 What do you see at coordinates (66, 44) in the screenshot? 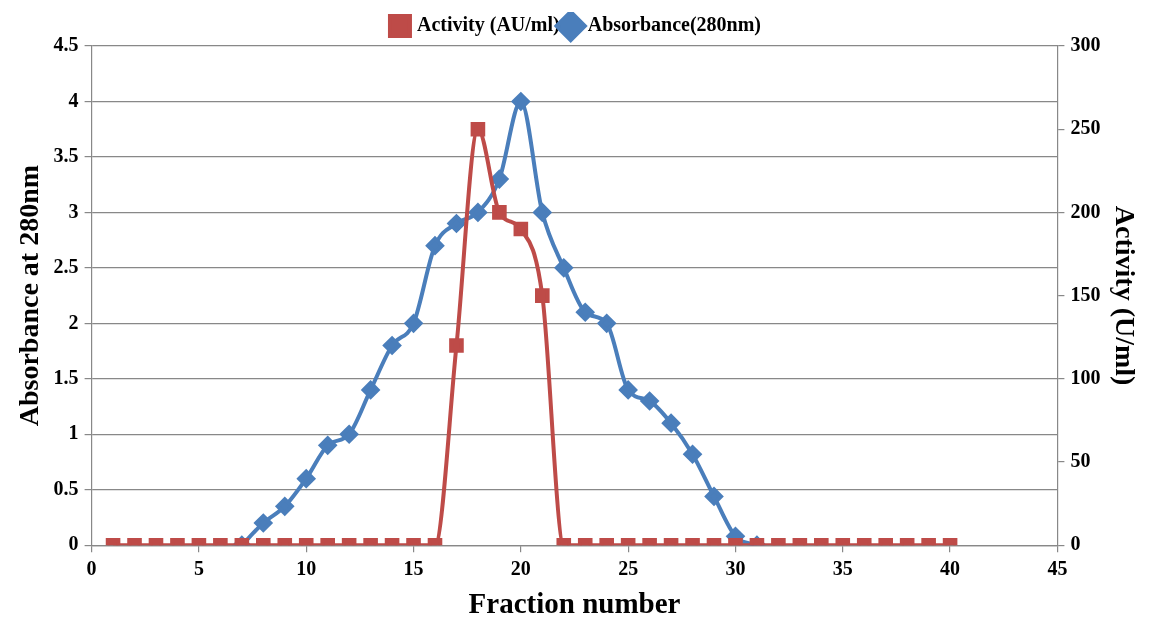
I see `y-tick-label: 4.5` at bounding box center [66, 44].